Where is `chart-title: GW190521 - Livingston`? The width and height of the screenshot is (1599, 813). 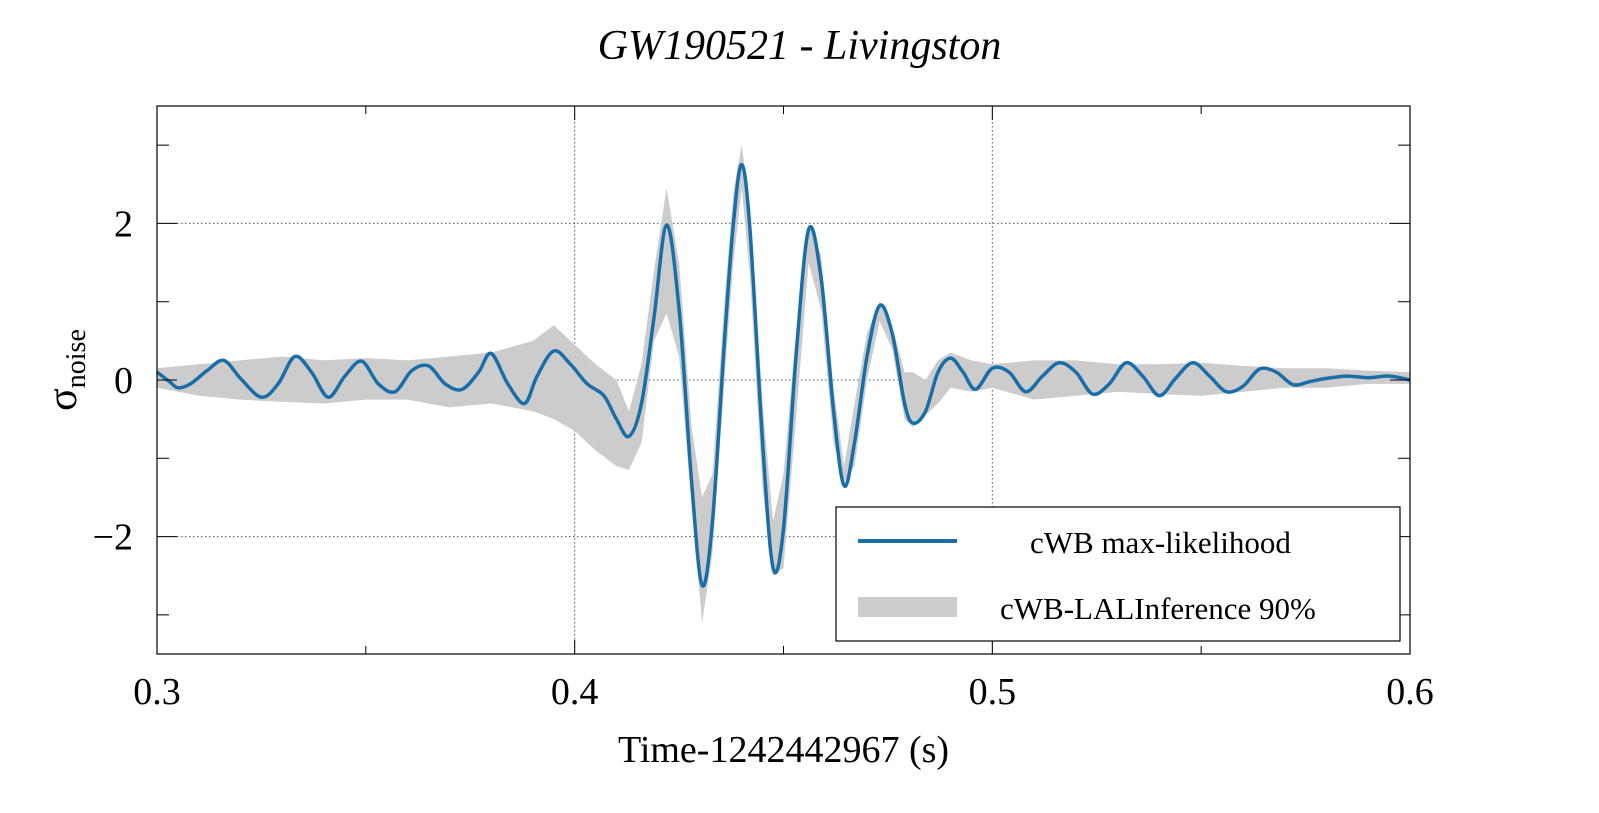 chart-title: GW190521 - Livingston is located at coordinates (799, 46).